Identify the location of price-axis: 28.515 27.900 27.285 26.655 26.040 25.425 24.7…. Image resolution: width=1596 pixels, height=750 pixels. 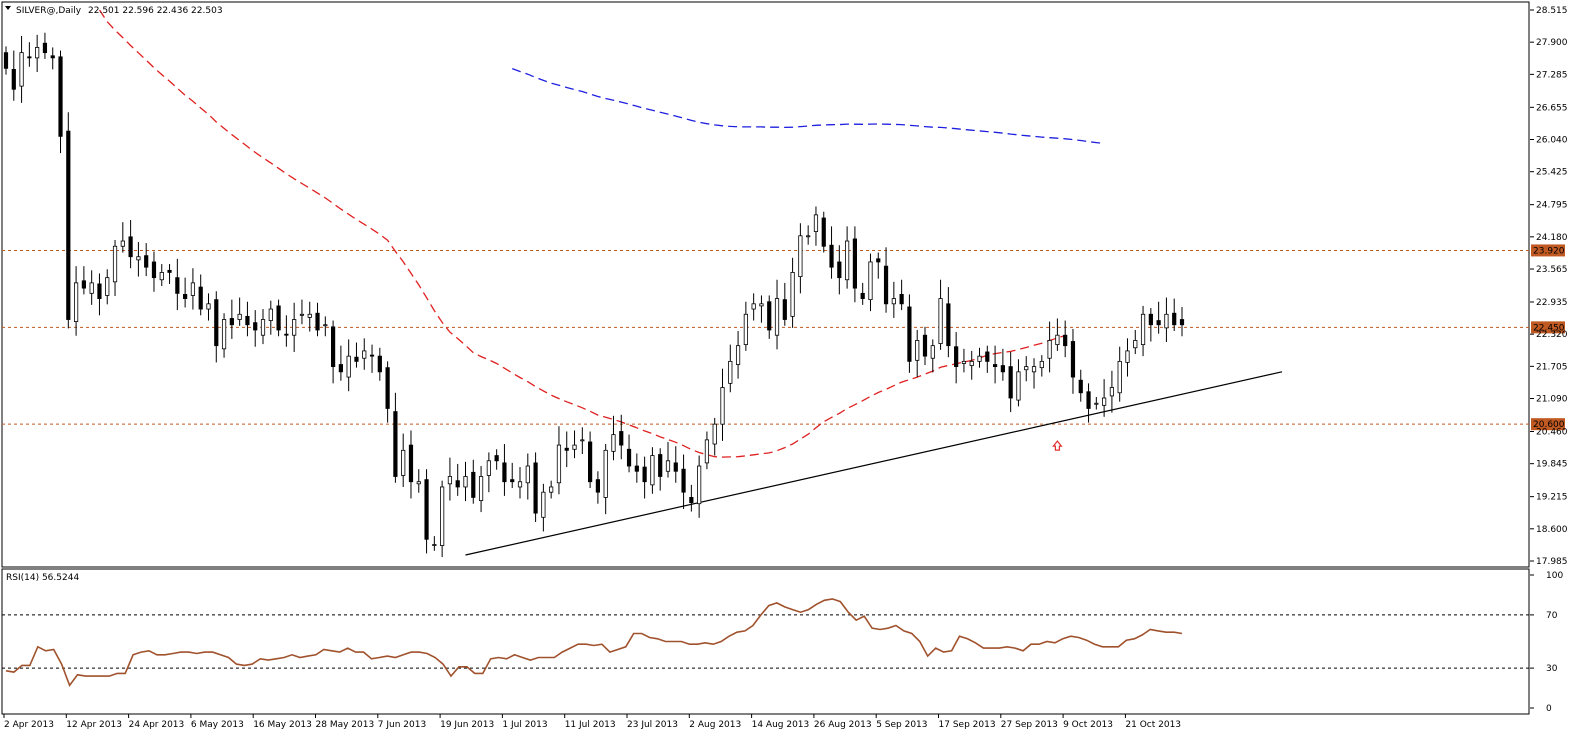
(1549, 286).